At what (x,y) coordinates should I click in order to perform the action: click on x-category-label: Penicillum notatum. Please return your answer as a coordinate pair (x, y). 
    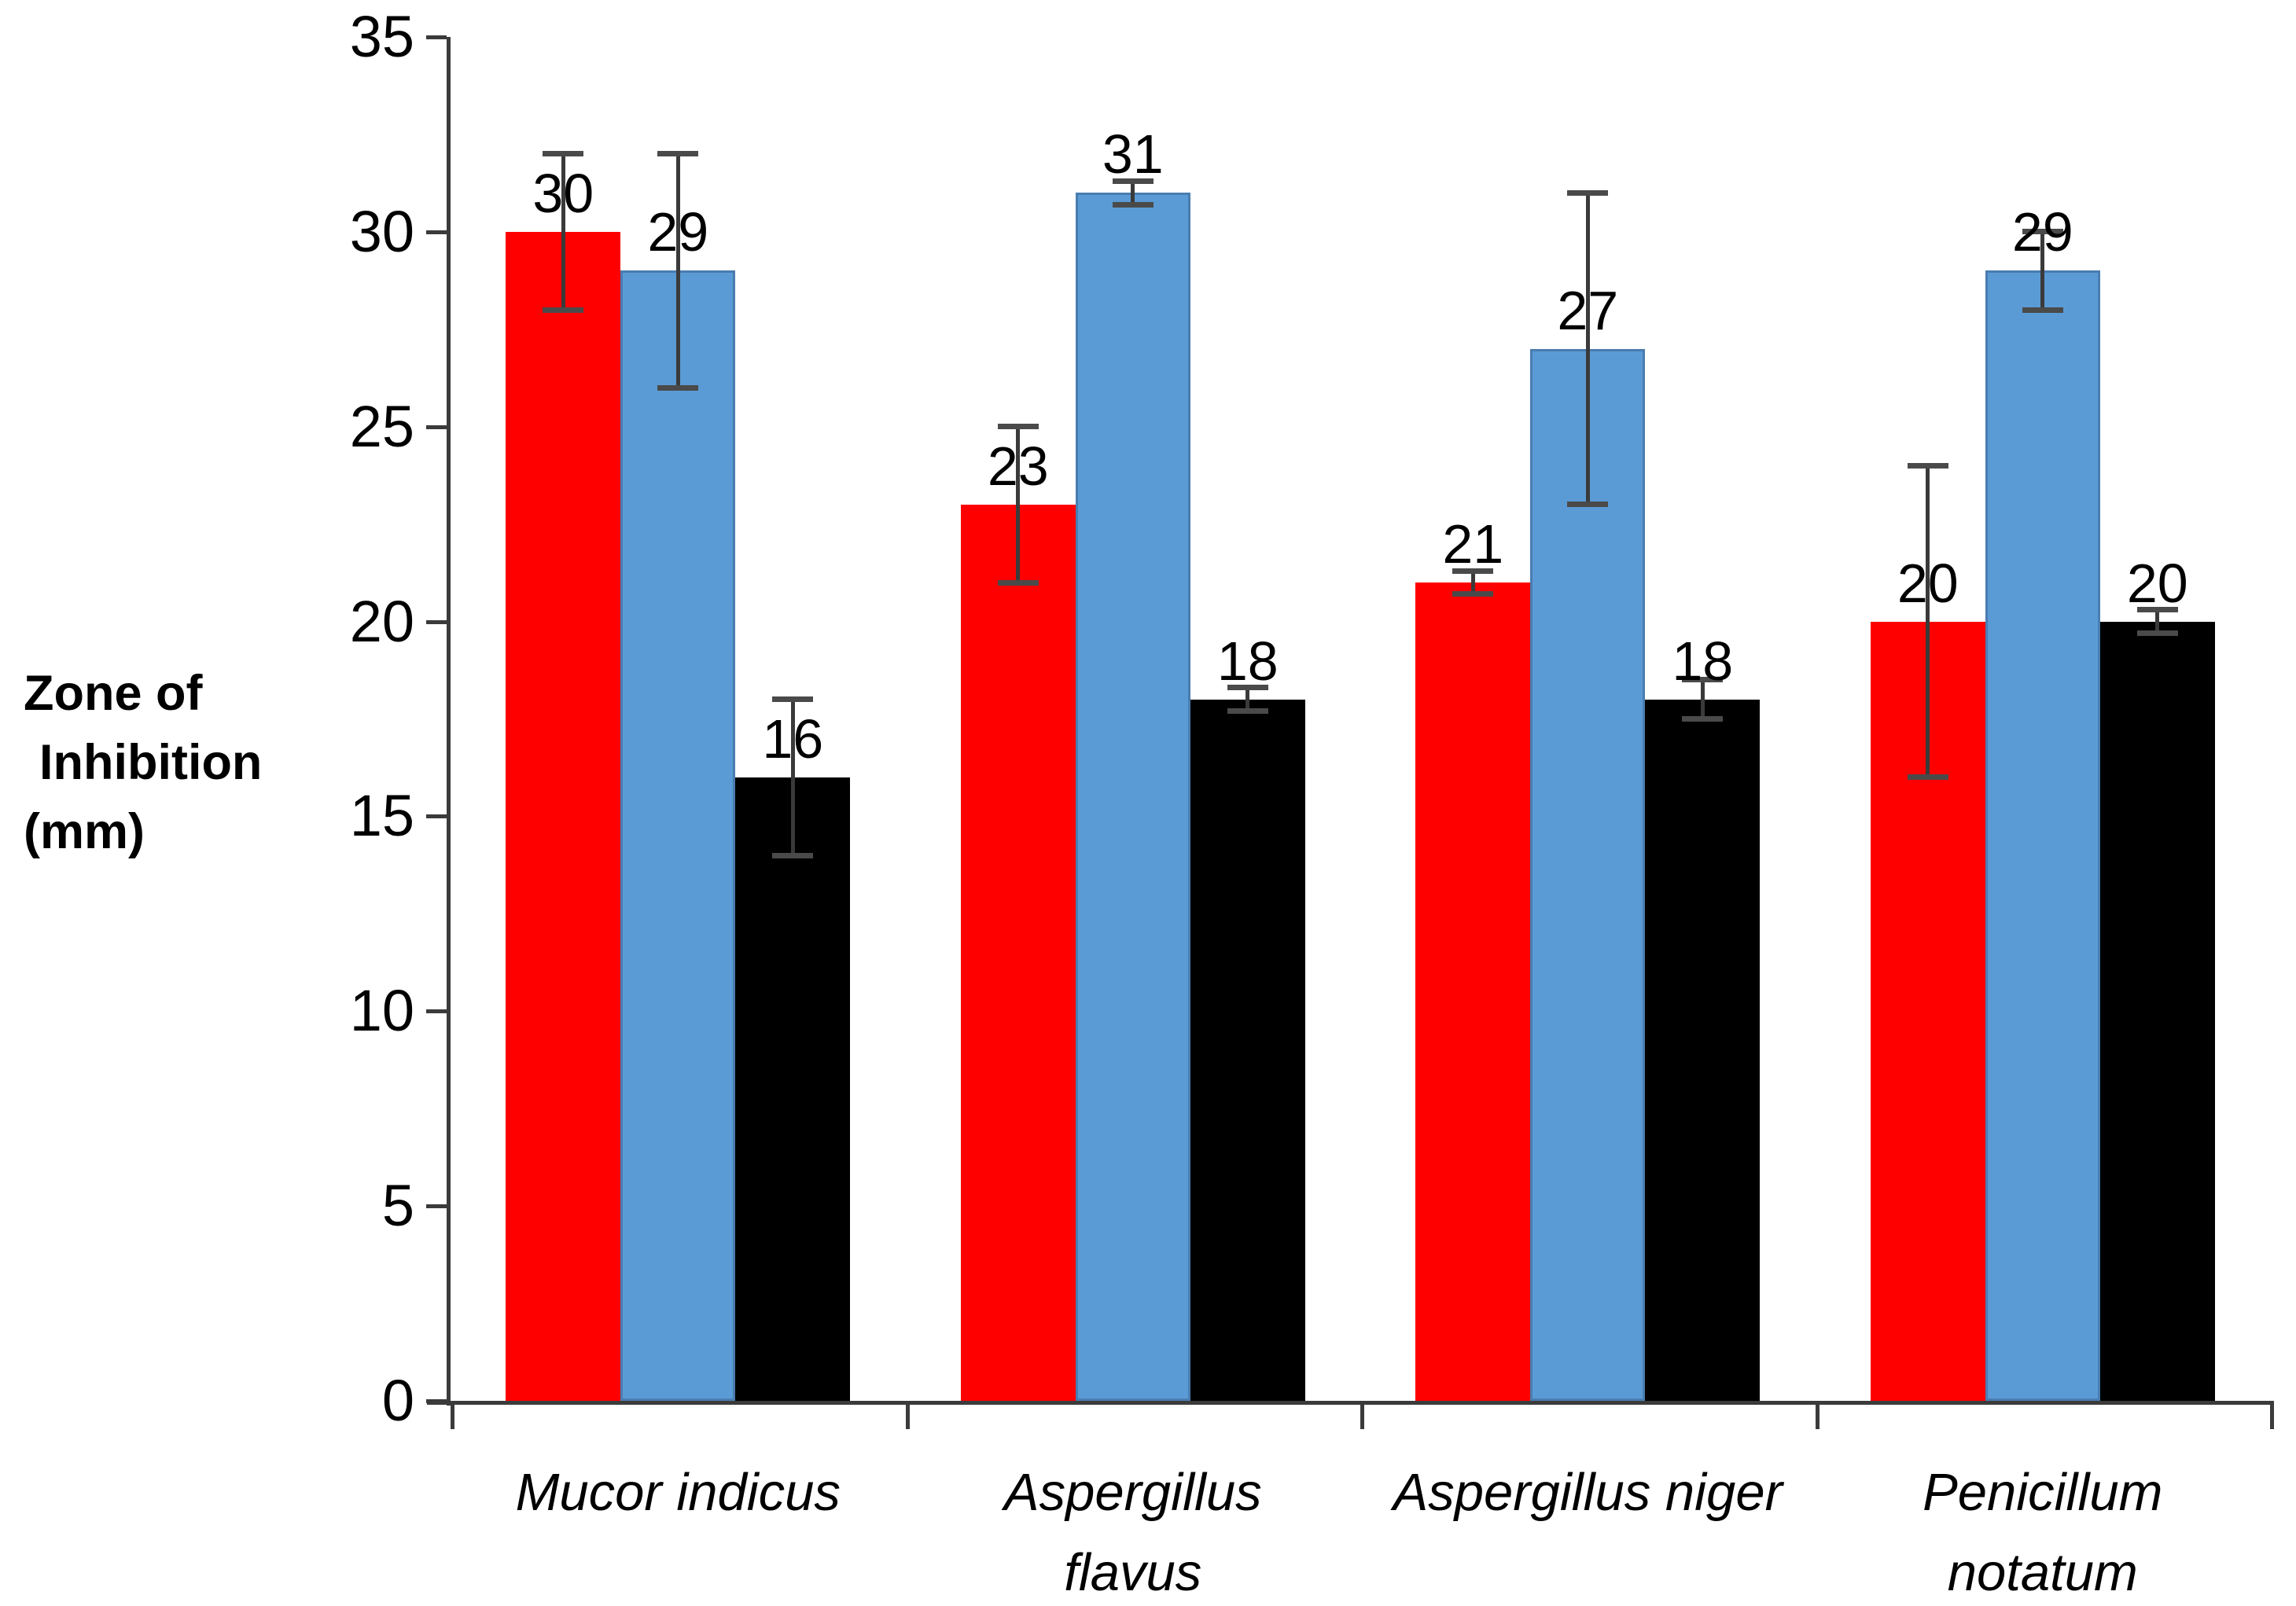
    Looking at the image, I should click on (2043, 1529).